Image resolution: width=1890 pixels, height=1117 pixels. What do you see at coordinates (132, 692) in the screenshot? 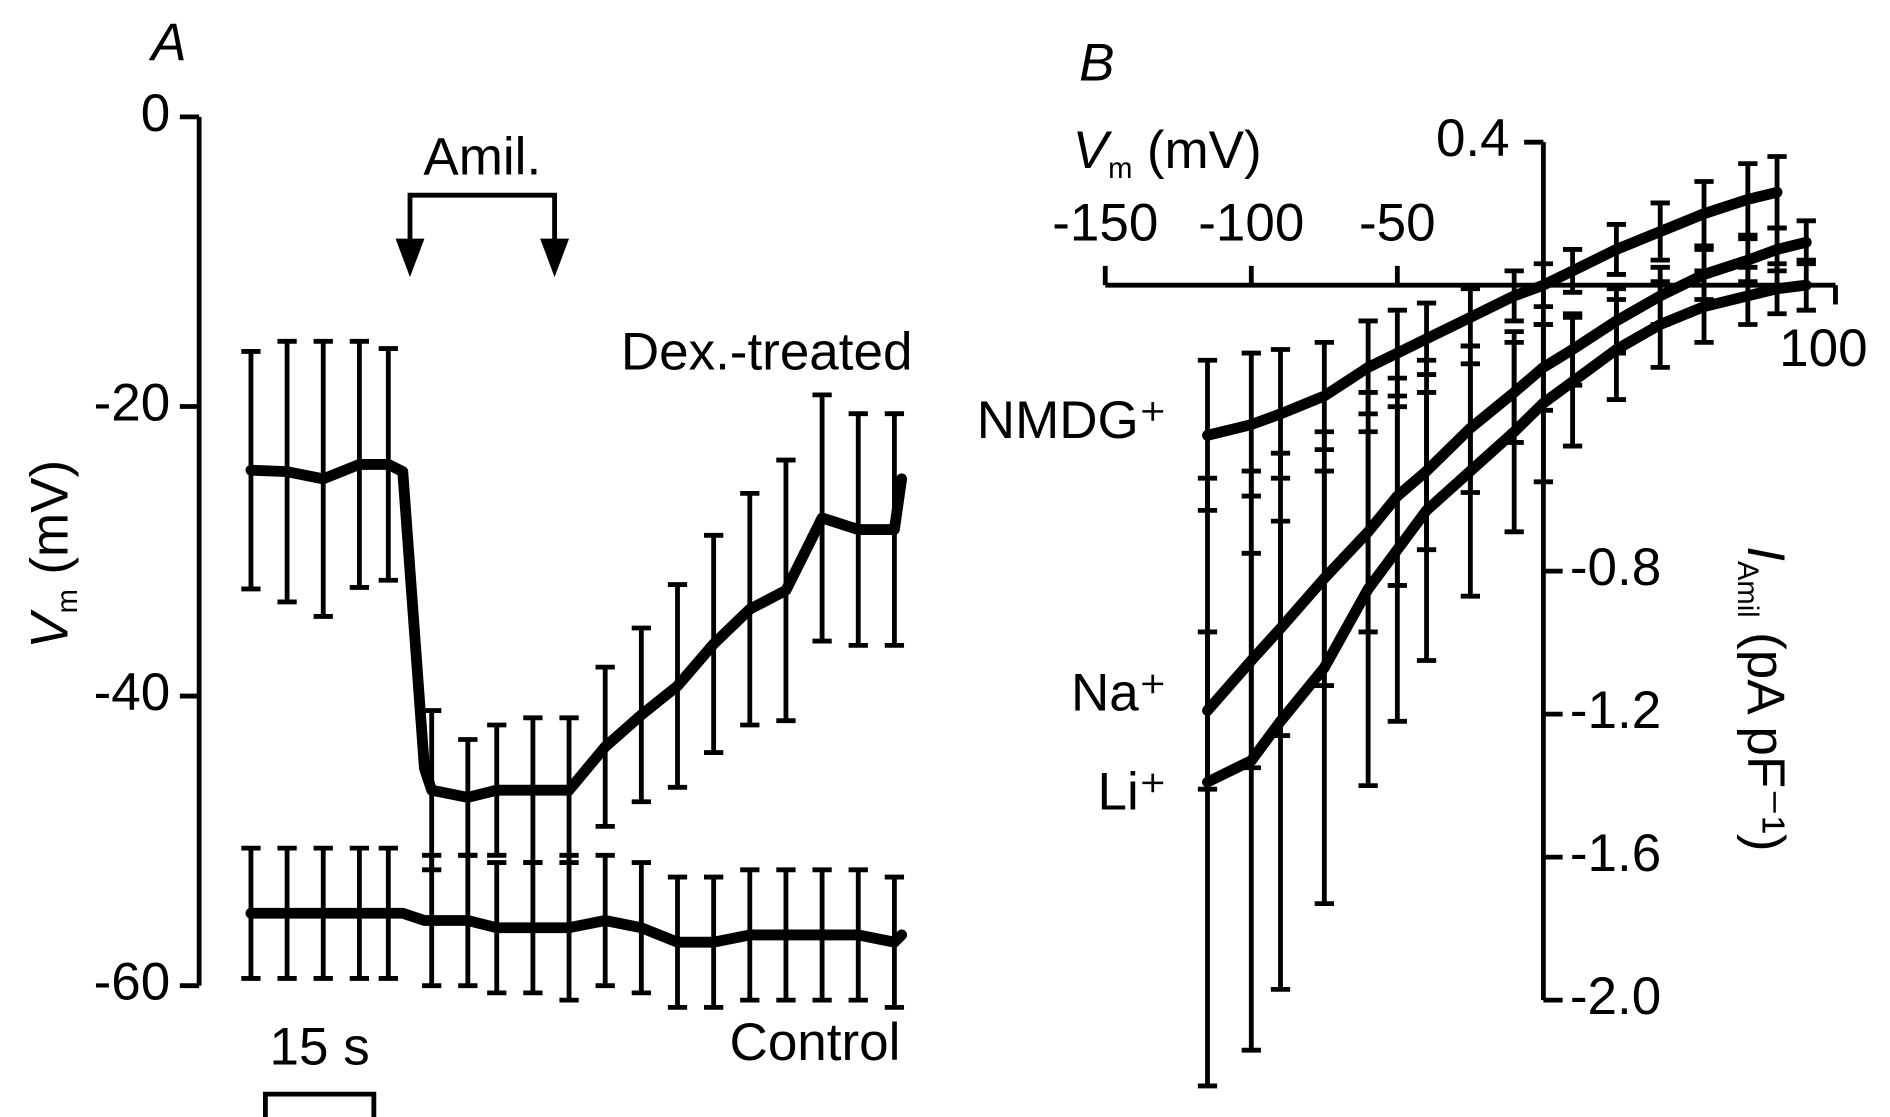
I see `y-tick-label: -40` at bounding box center [132, 692].